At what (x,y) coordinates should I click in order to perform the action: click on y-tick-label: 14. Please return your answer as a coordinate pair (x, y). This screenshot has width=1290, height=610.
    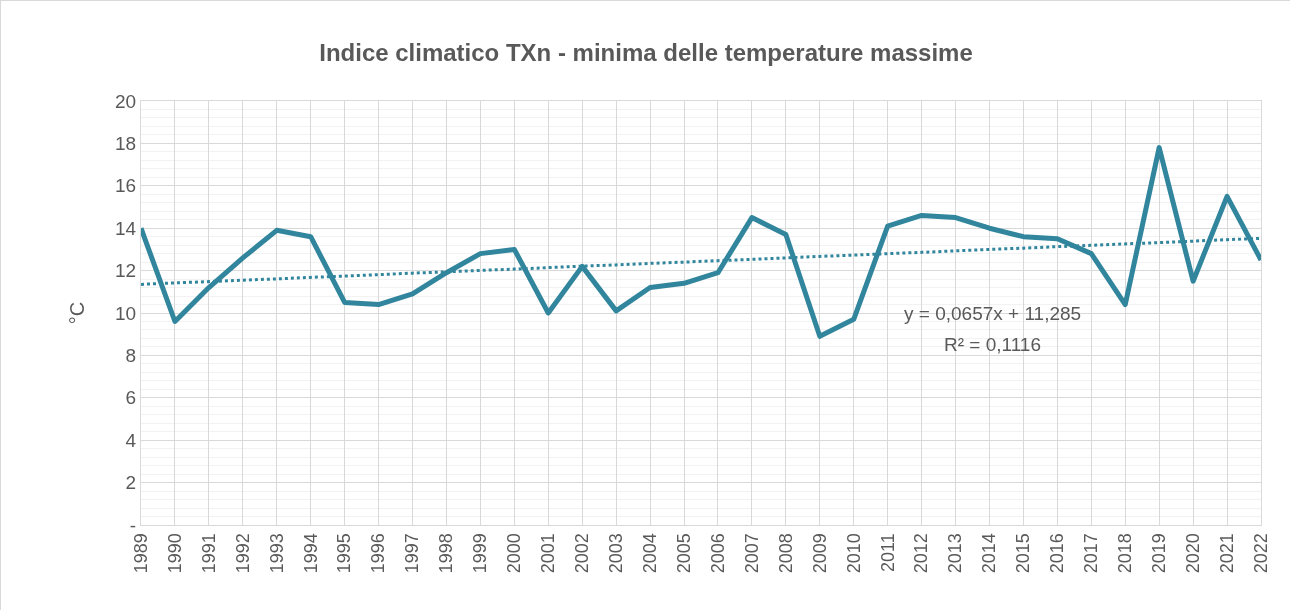
    Looking at the image, I should click on (126, 228).